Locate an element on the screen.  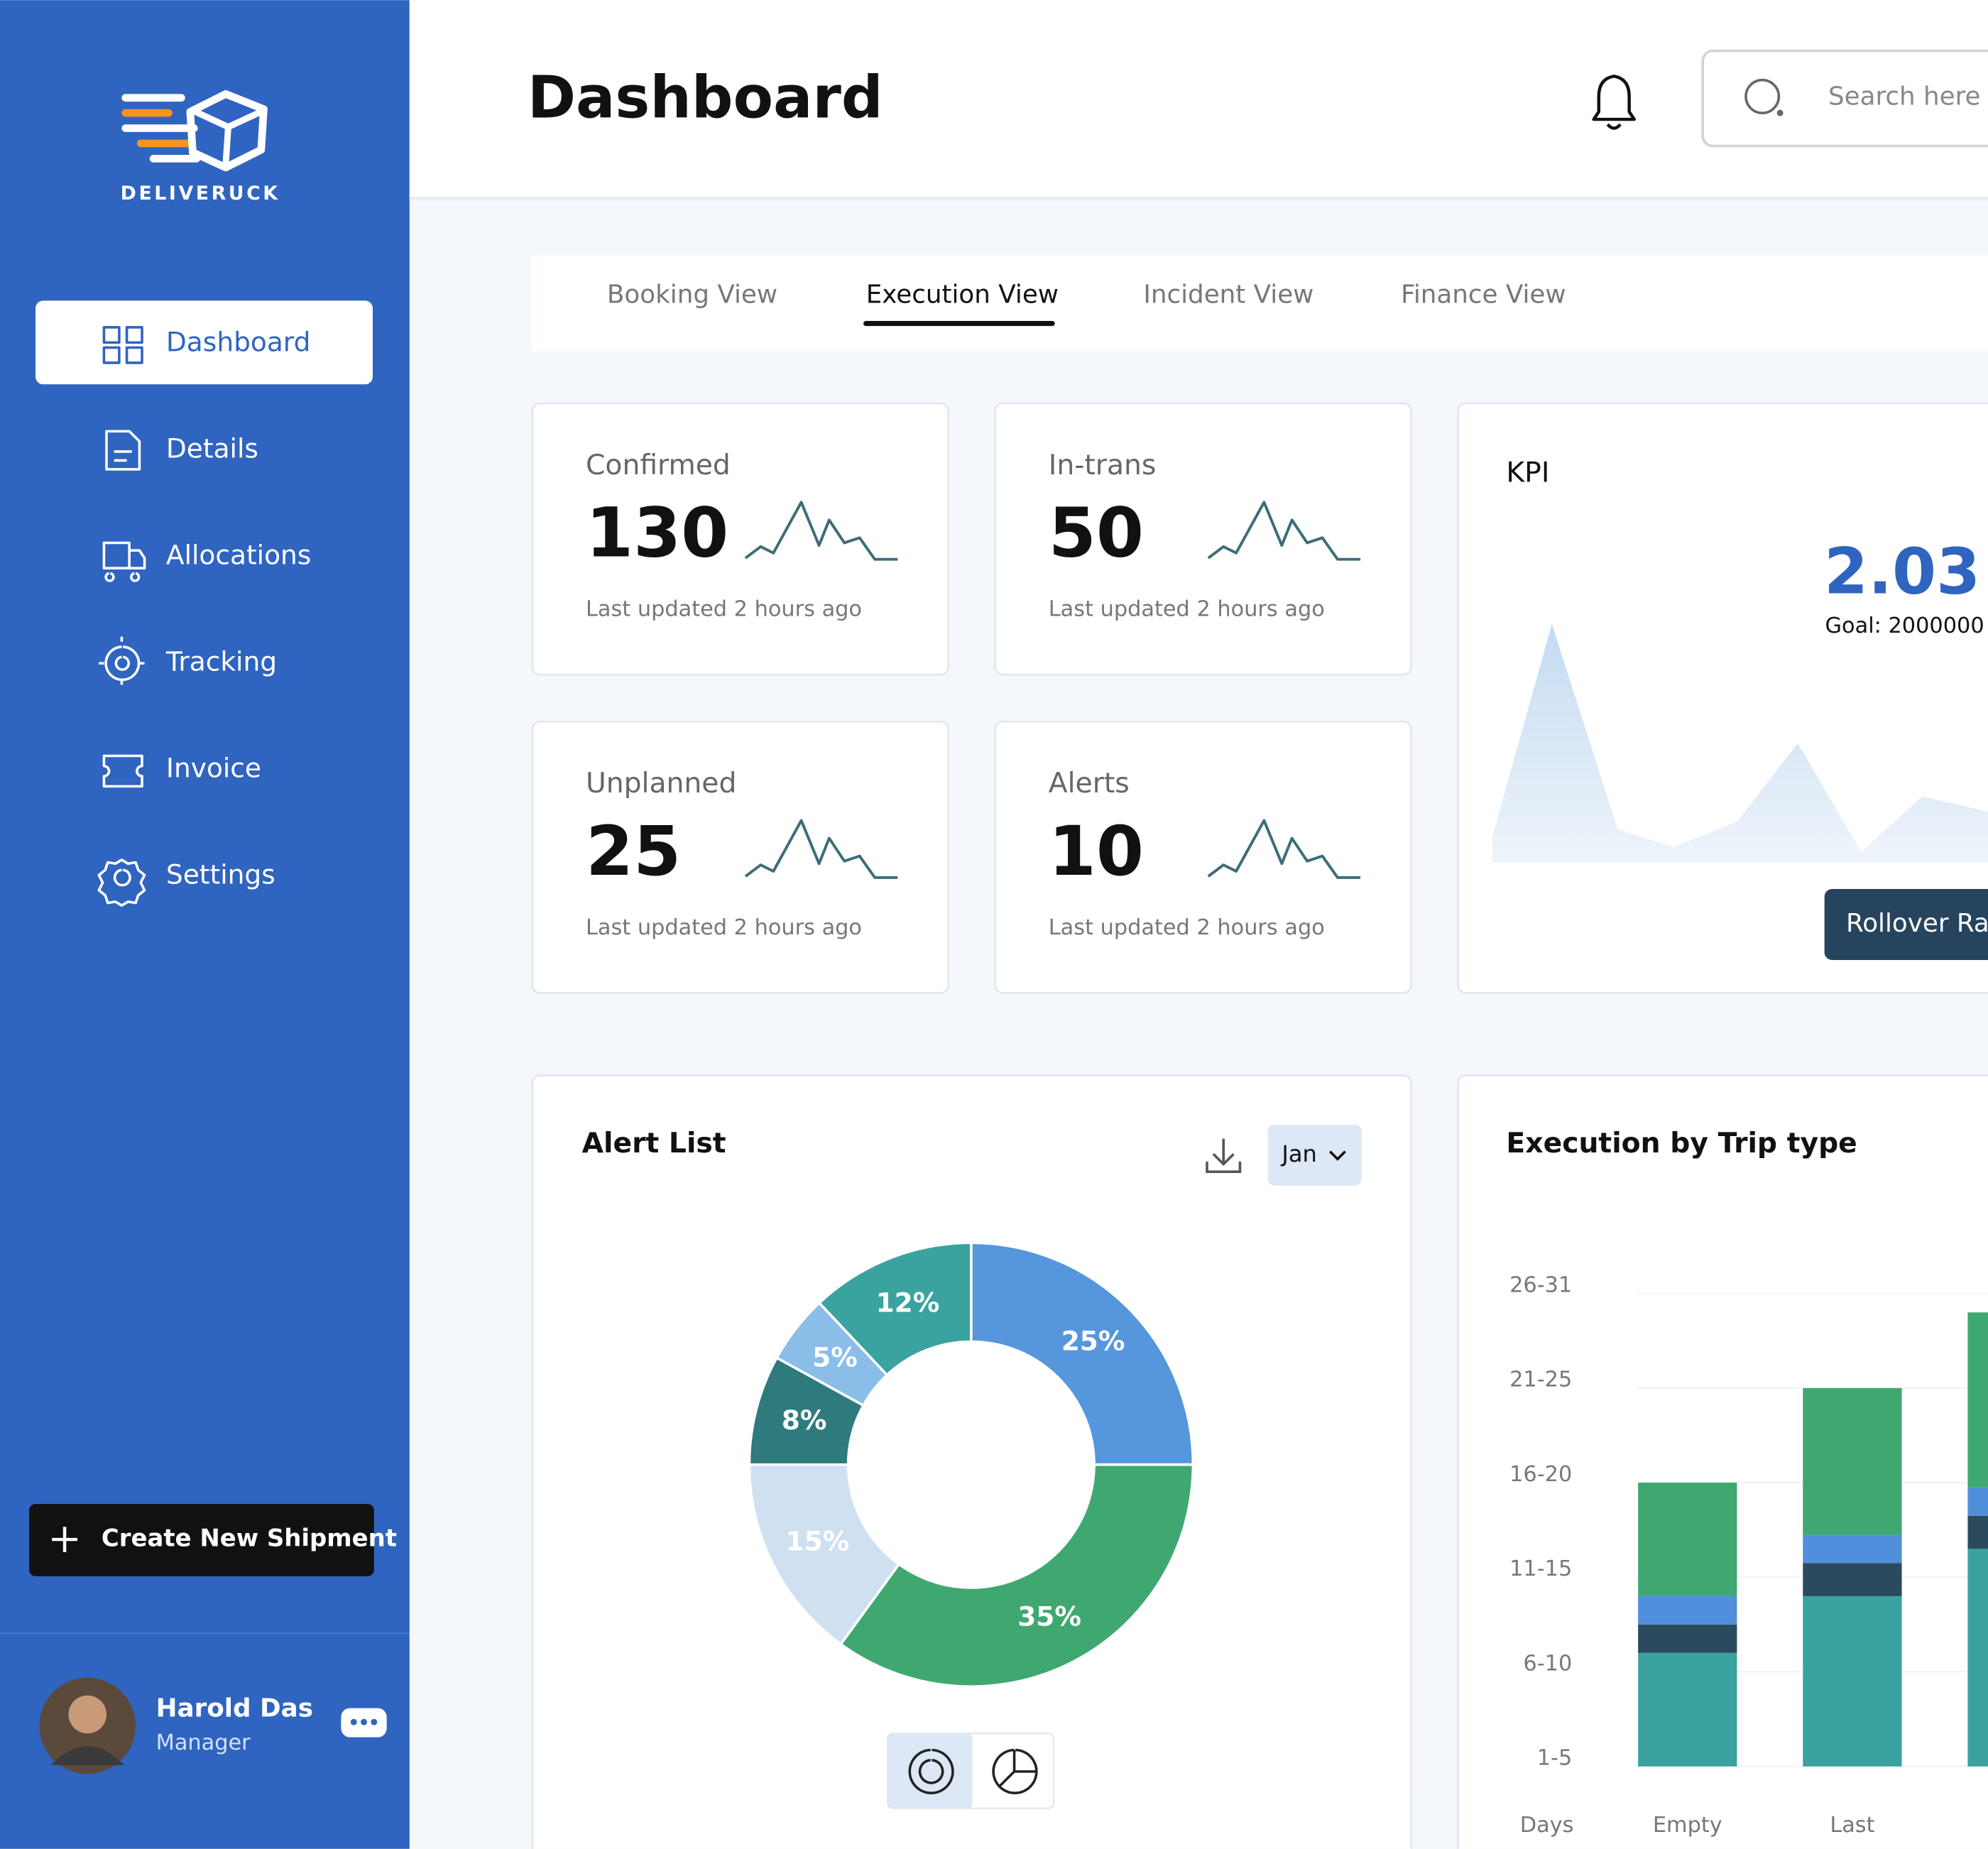
month-select is located at coordinates (1314, 1155).